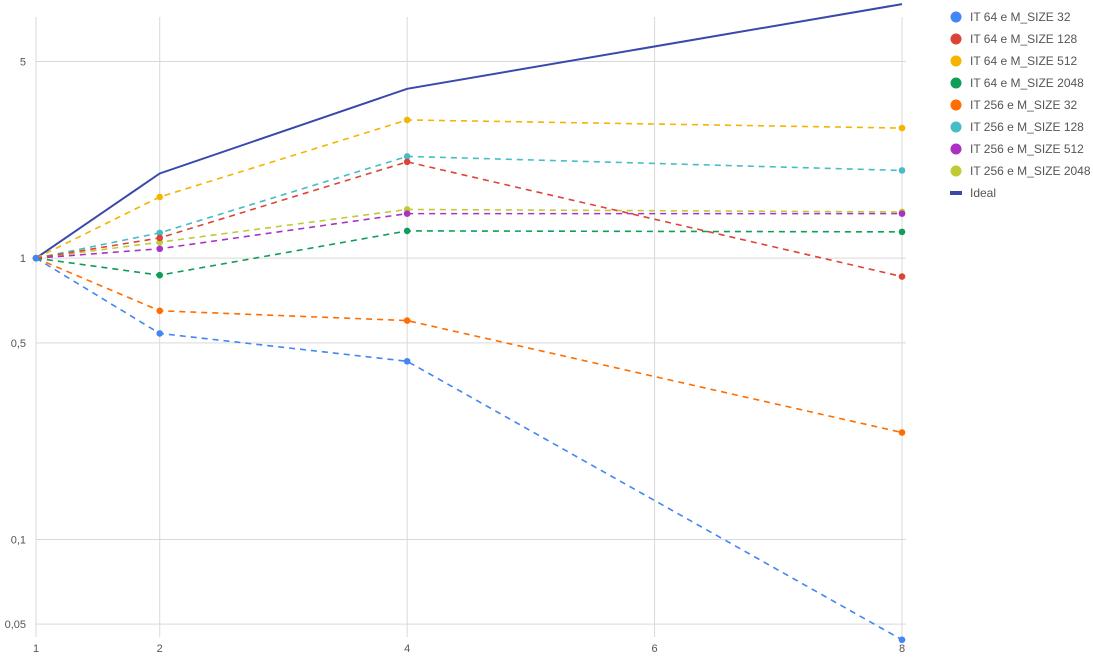 This screenshot has height=659, width=1093. What do you see at coordinates (18, 540) in the screenshot?
I see `y-tick-label: 0,1` at bounding box center [18, 540].